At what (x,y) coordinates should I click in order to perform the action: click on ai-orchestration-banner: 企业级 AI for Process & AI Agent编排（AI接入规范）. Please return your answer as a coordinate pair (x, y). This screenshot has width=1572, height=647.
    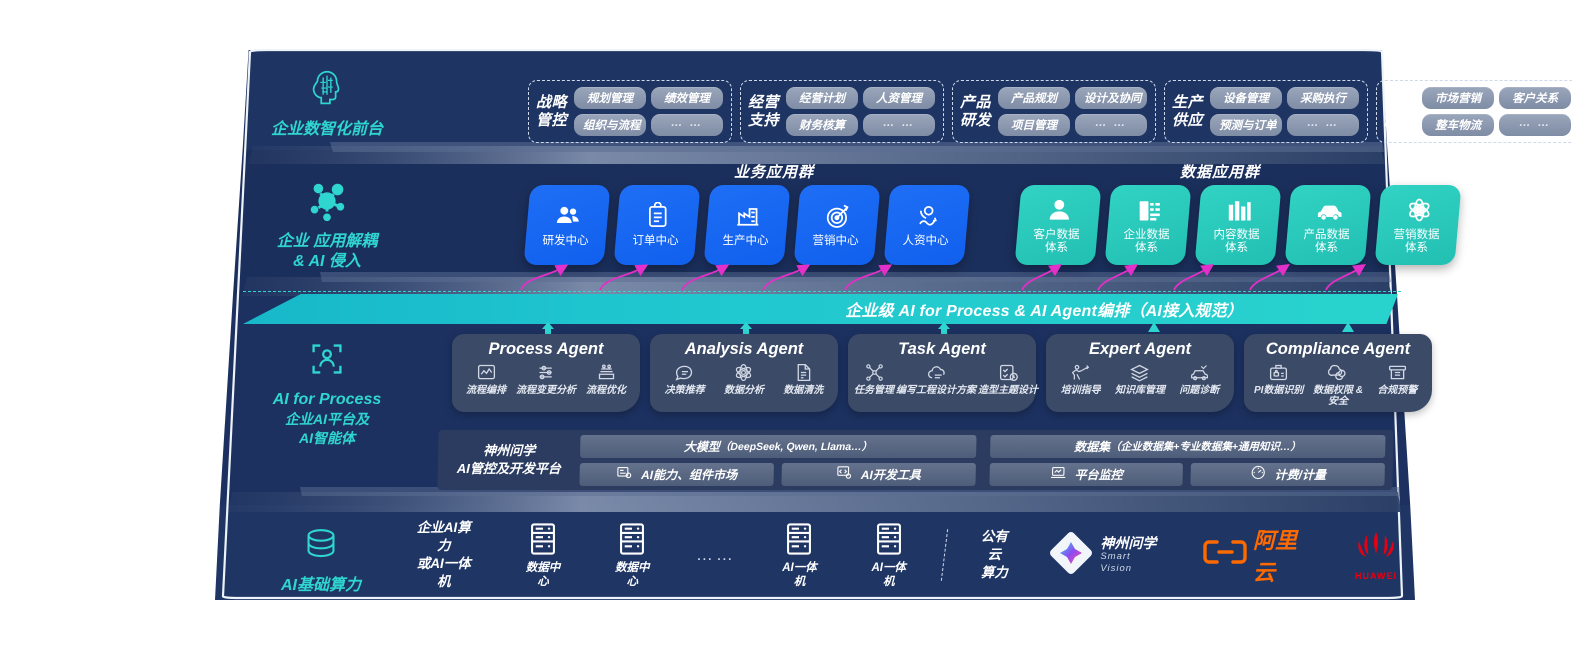
    Looking at the image, I should click on (820, 309).